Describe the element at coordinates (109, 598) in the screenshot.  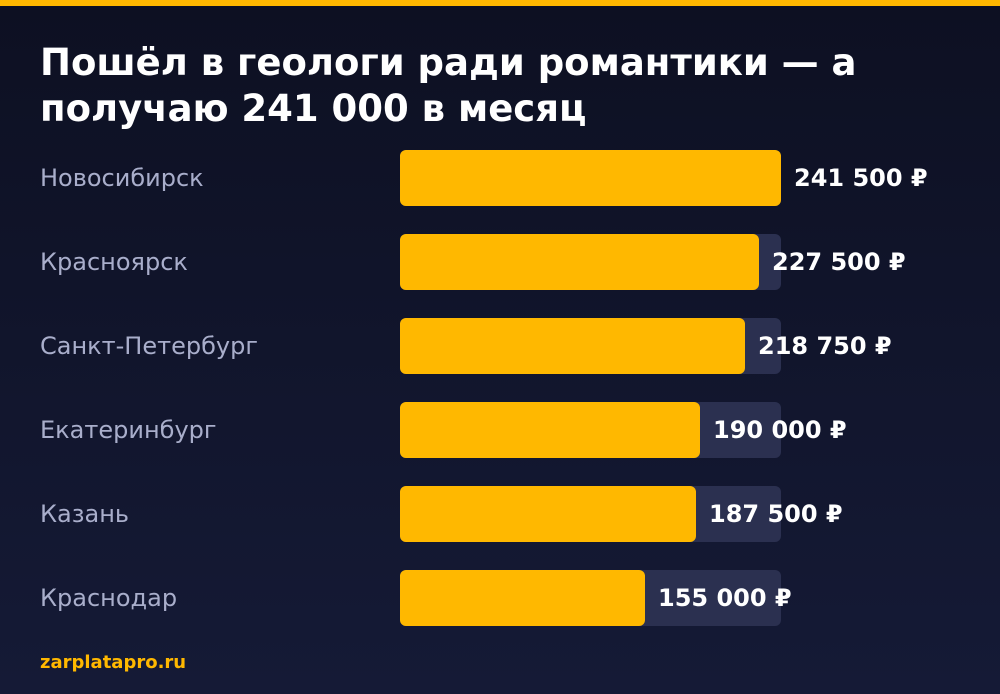
I see `category-label: Краснодар` at that location.